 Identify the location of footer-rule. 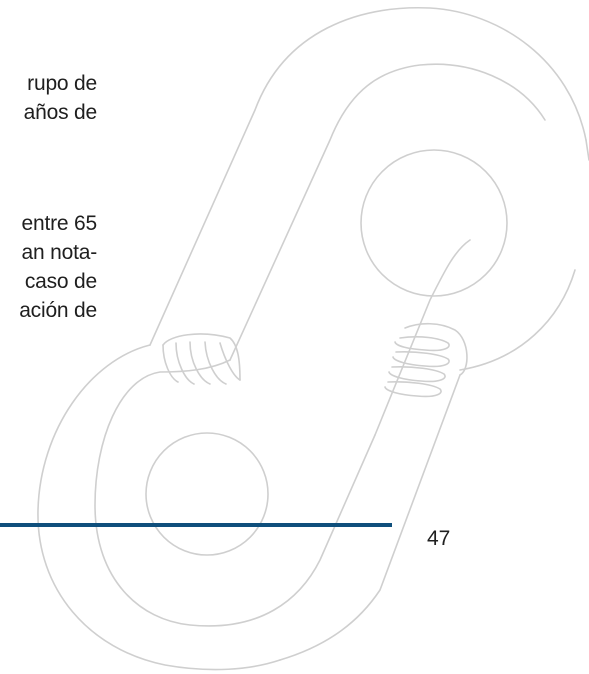
(196, 525).